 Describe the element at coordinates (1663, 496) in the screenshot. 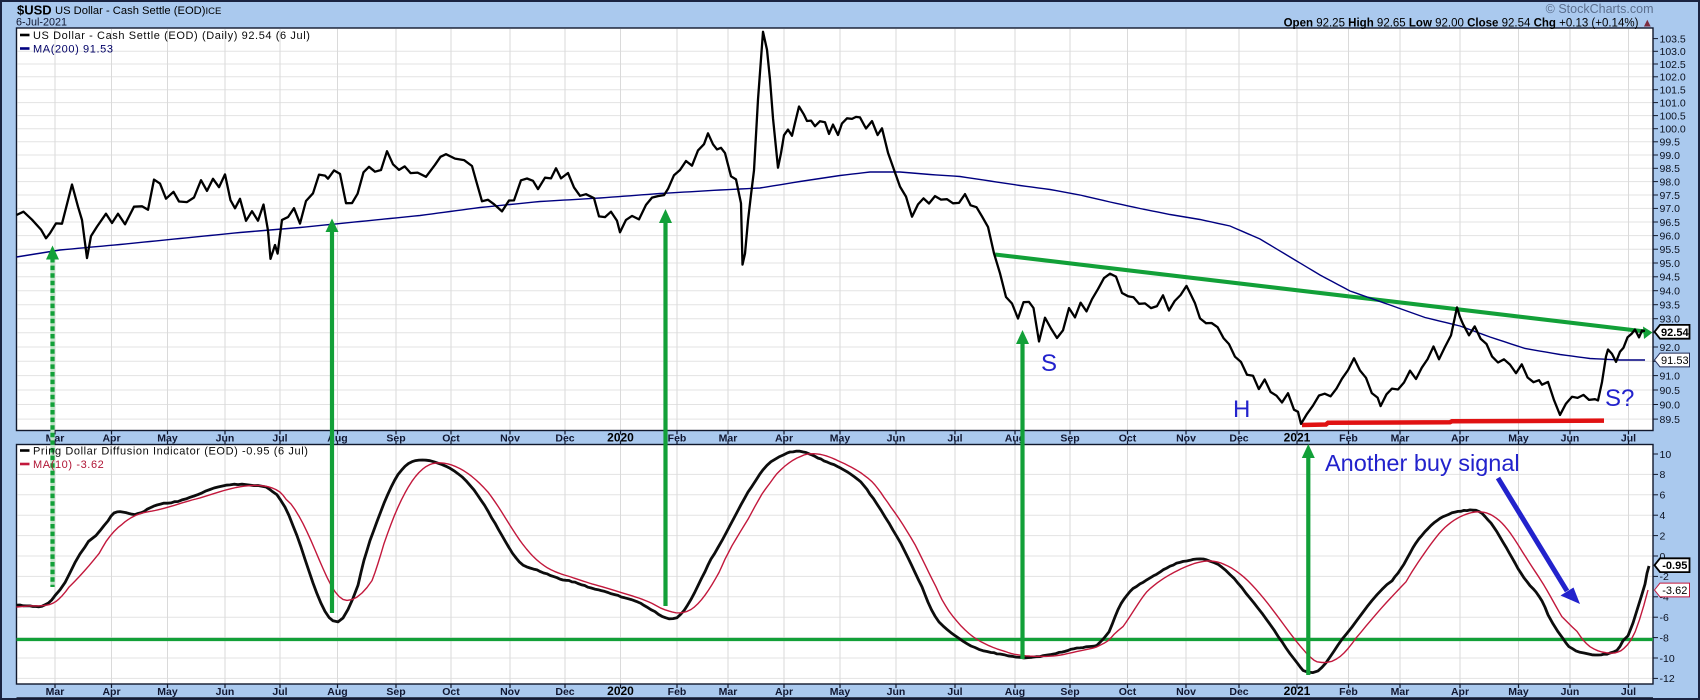

I see `svg-text: 6` at that location.